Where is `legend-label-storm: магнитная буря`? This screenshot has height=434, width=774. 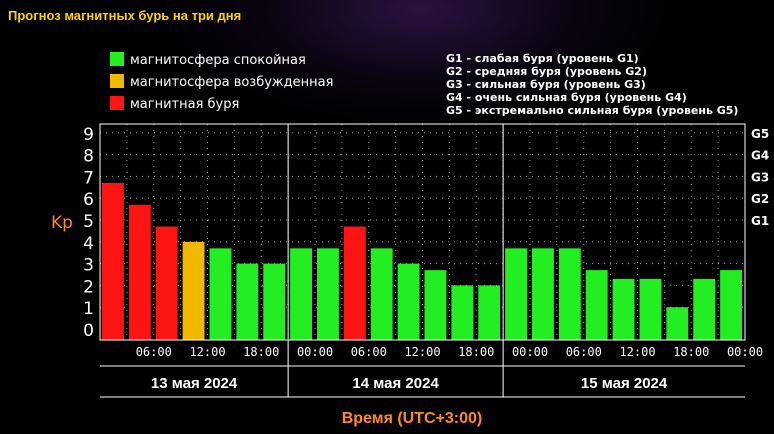 legend-label-storm: магнитная буря is located at coordinates (184, 104).